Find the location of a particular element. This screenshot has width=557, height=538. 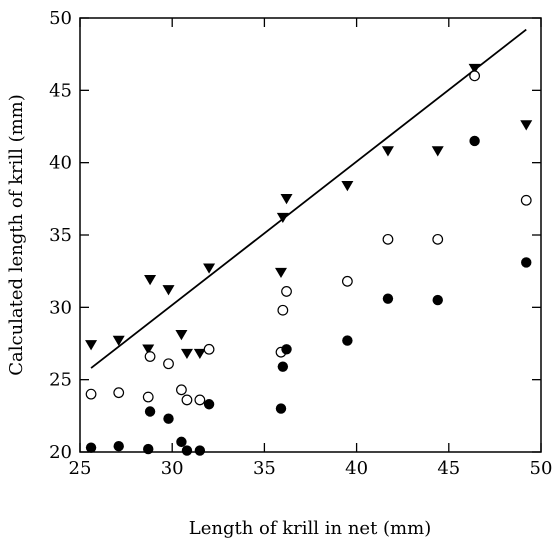

x-axis-title: Length of krill in net (mm) is located at coordinates (310, 528).